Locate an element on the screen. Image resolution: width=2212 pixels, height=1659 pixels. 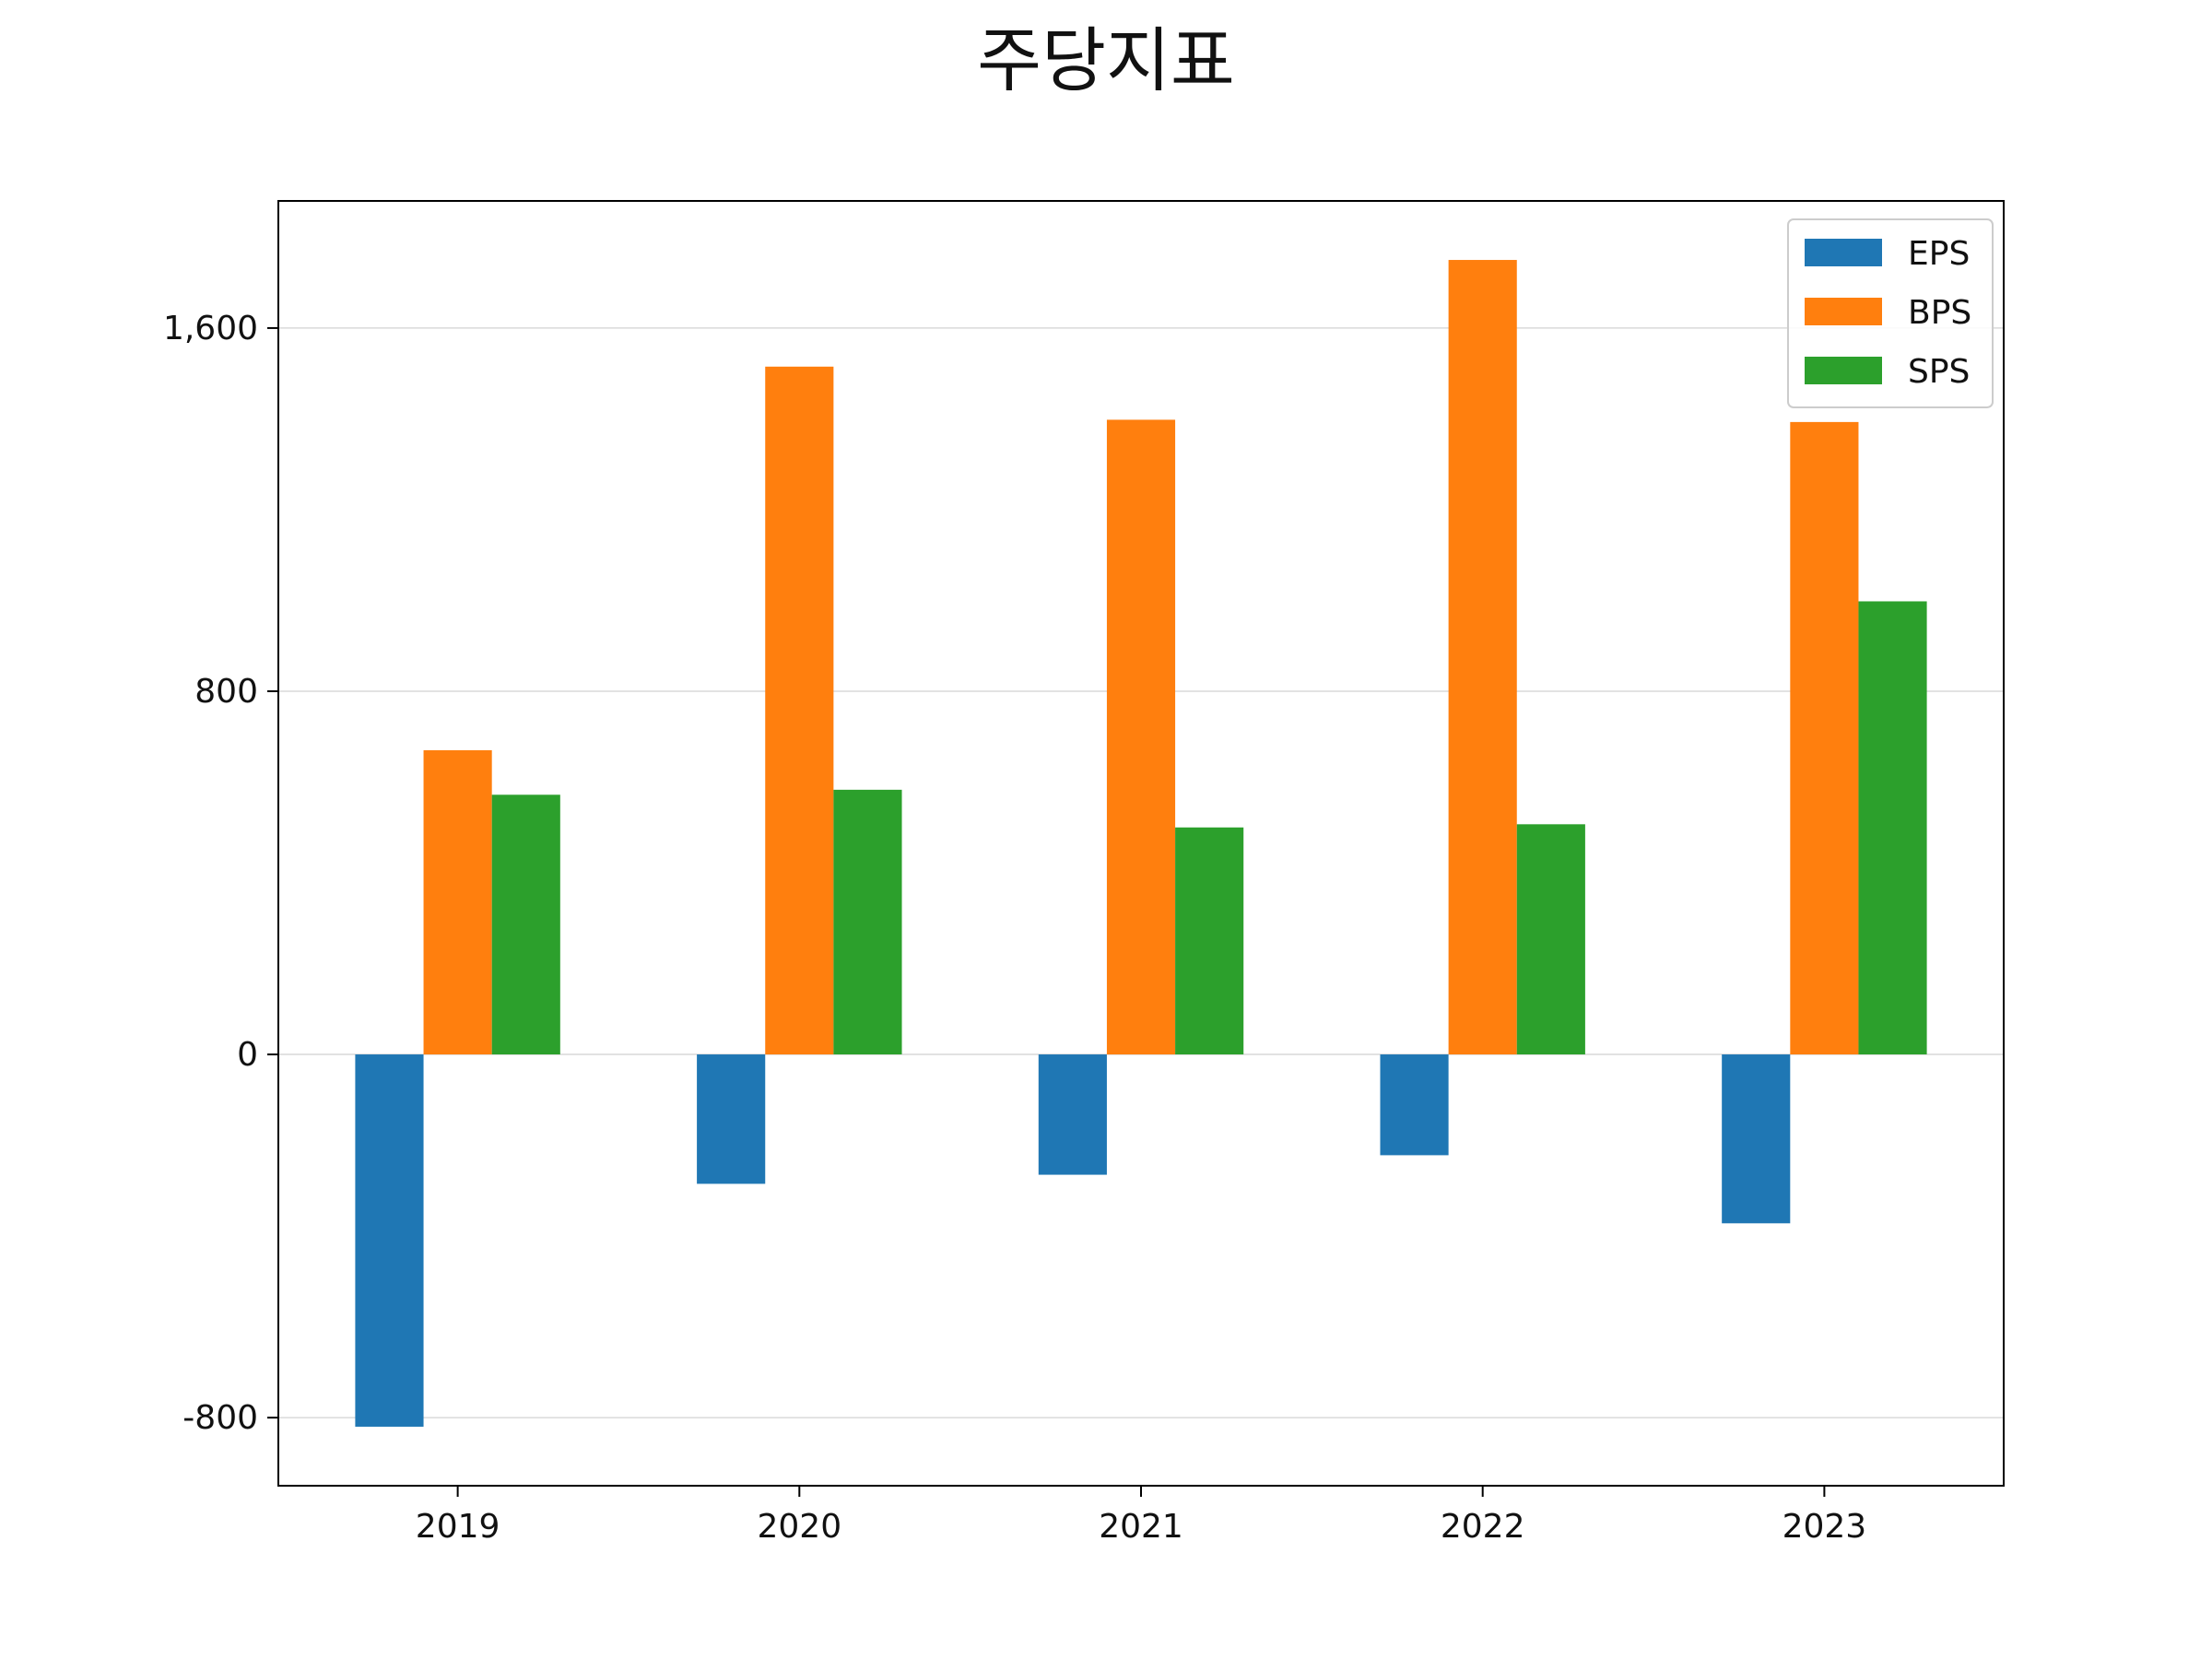
x-tick-label: 2020 is located at coordinates (799, 1527).